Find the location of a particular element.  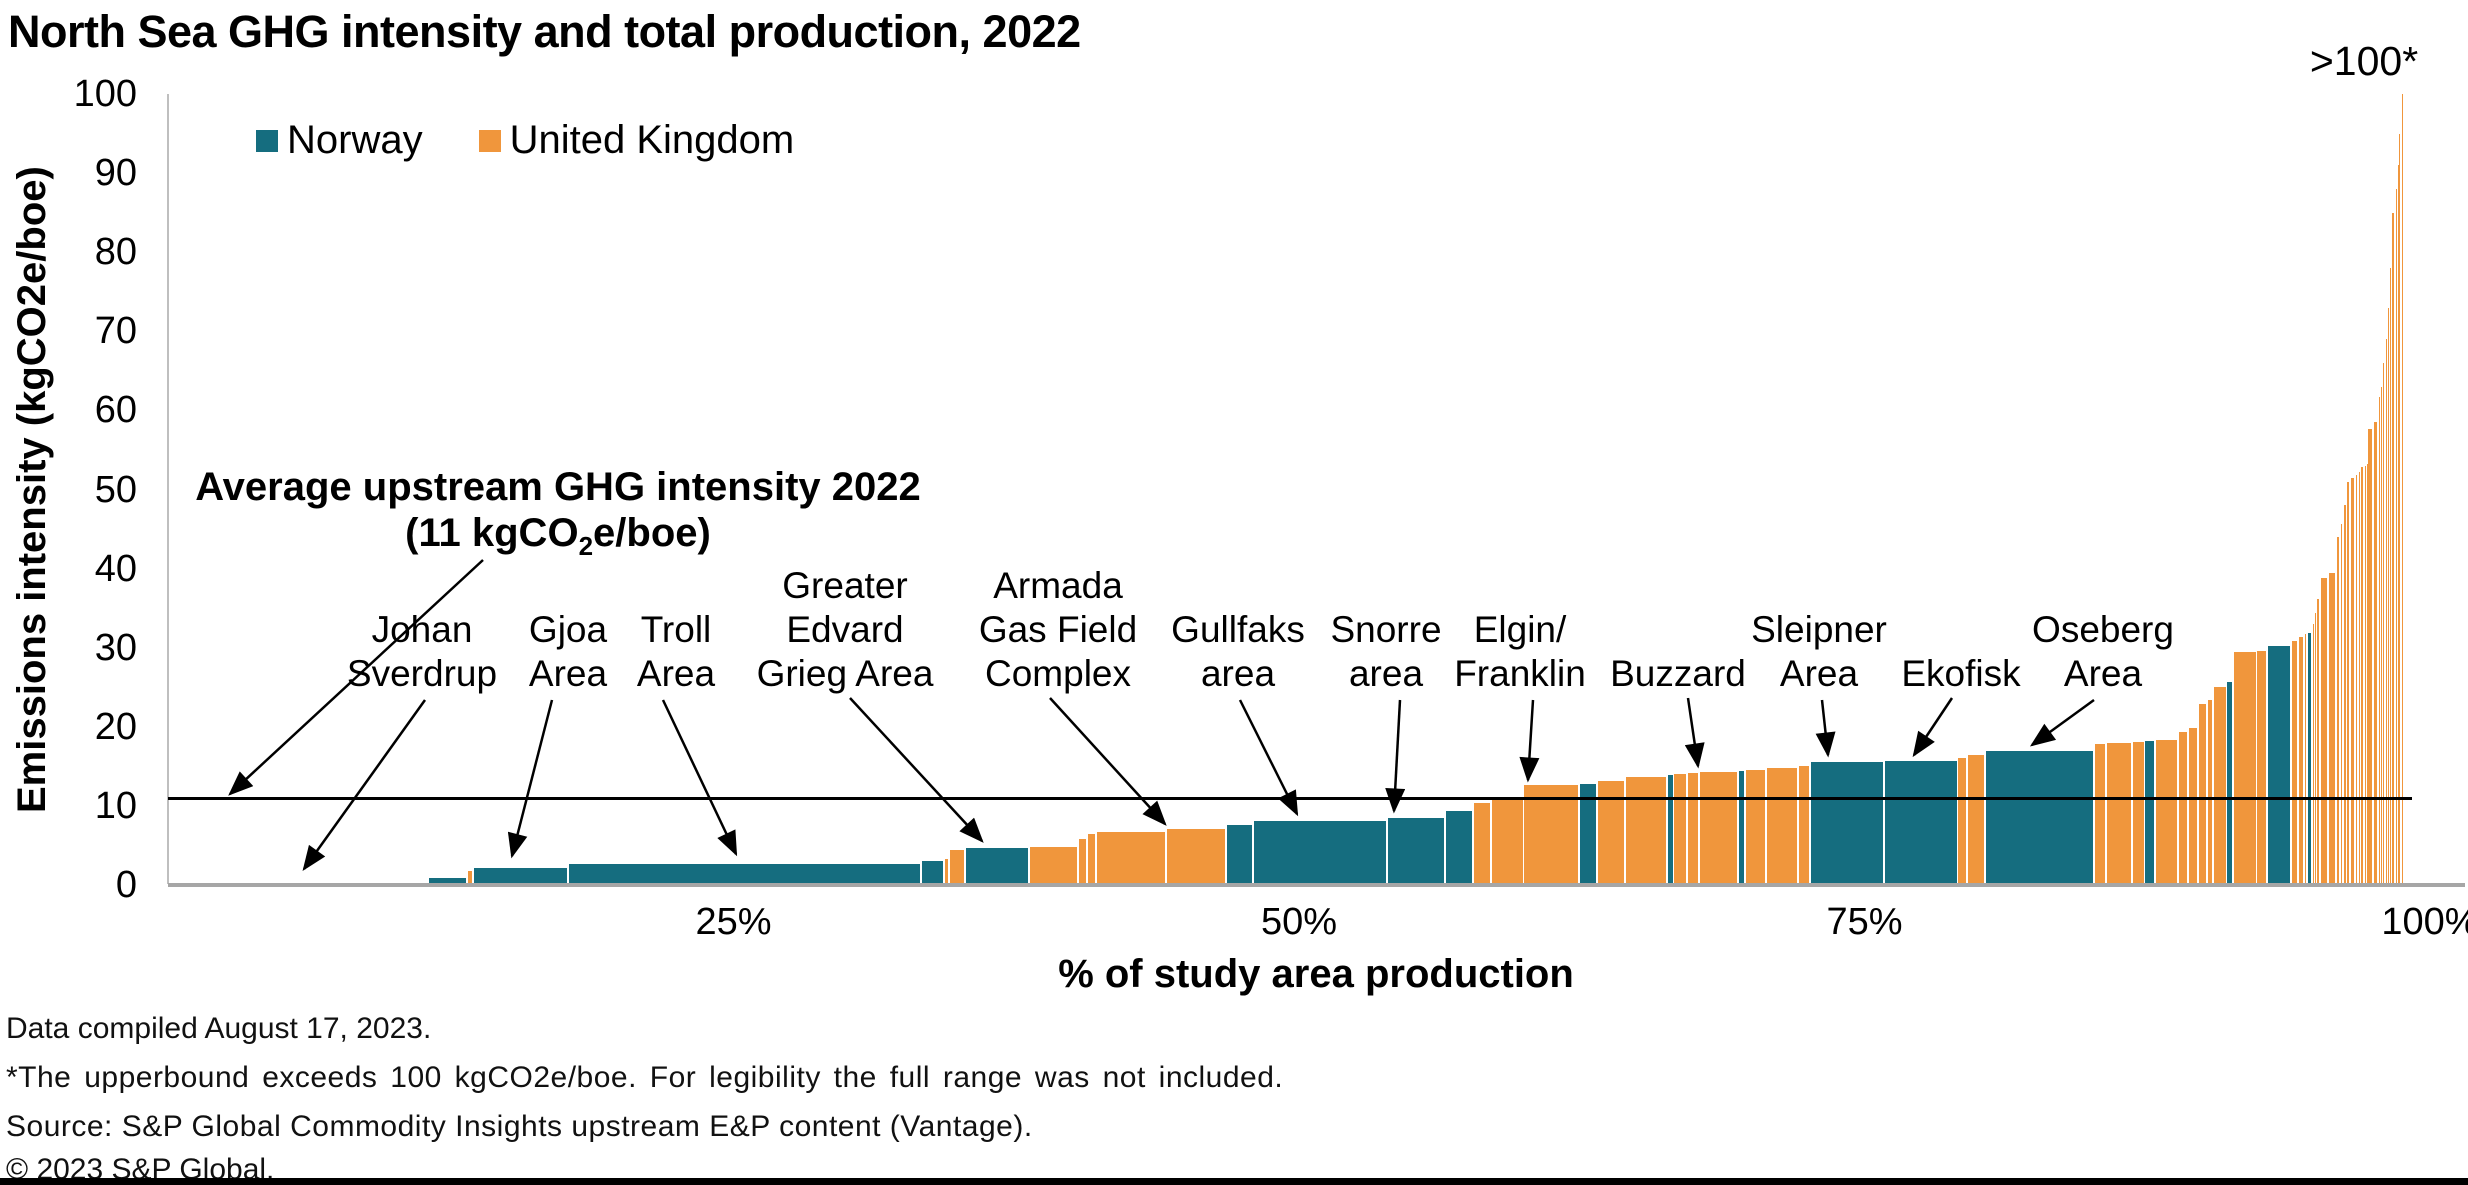

footer-compiled-date: Data compiled August 17, 2023. is located at coordinates (219, 1028).